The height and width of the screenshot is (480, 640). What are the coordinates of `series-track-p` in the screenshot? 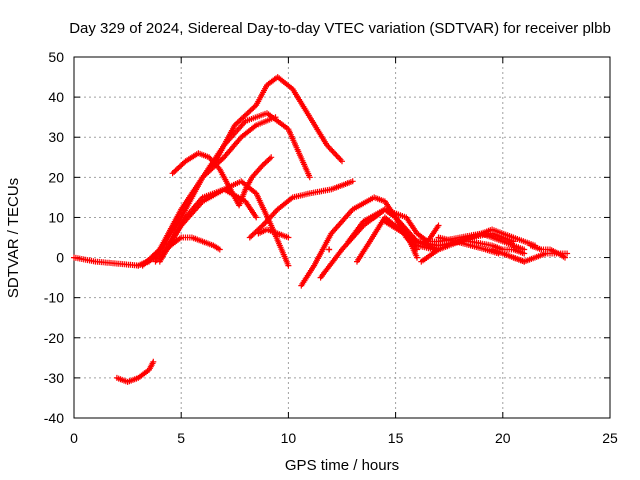 It's located at (468, 245).